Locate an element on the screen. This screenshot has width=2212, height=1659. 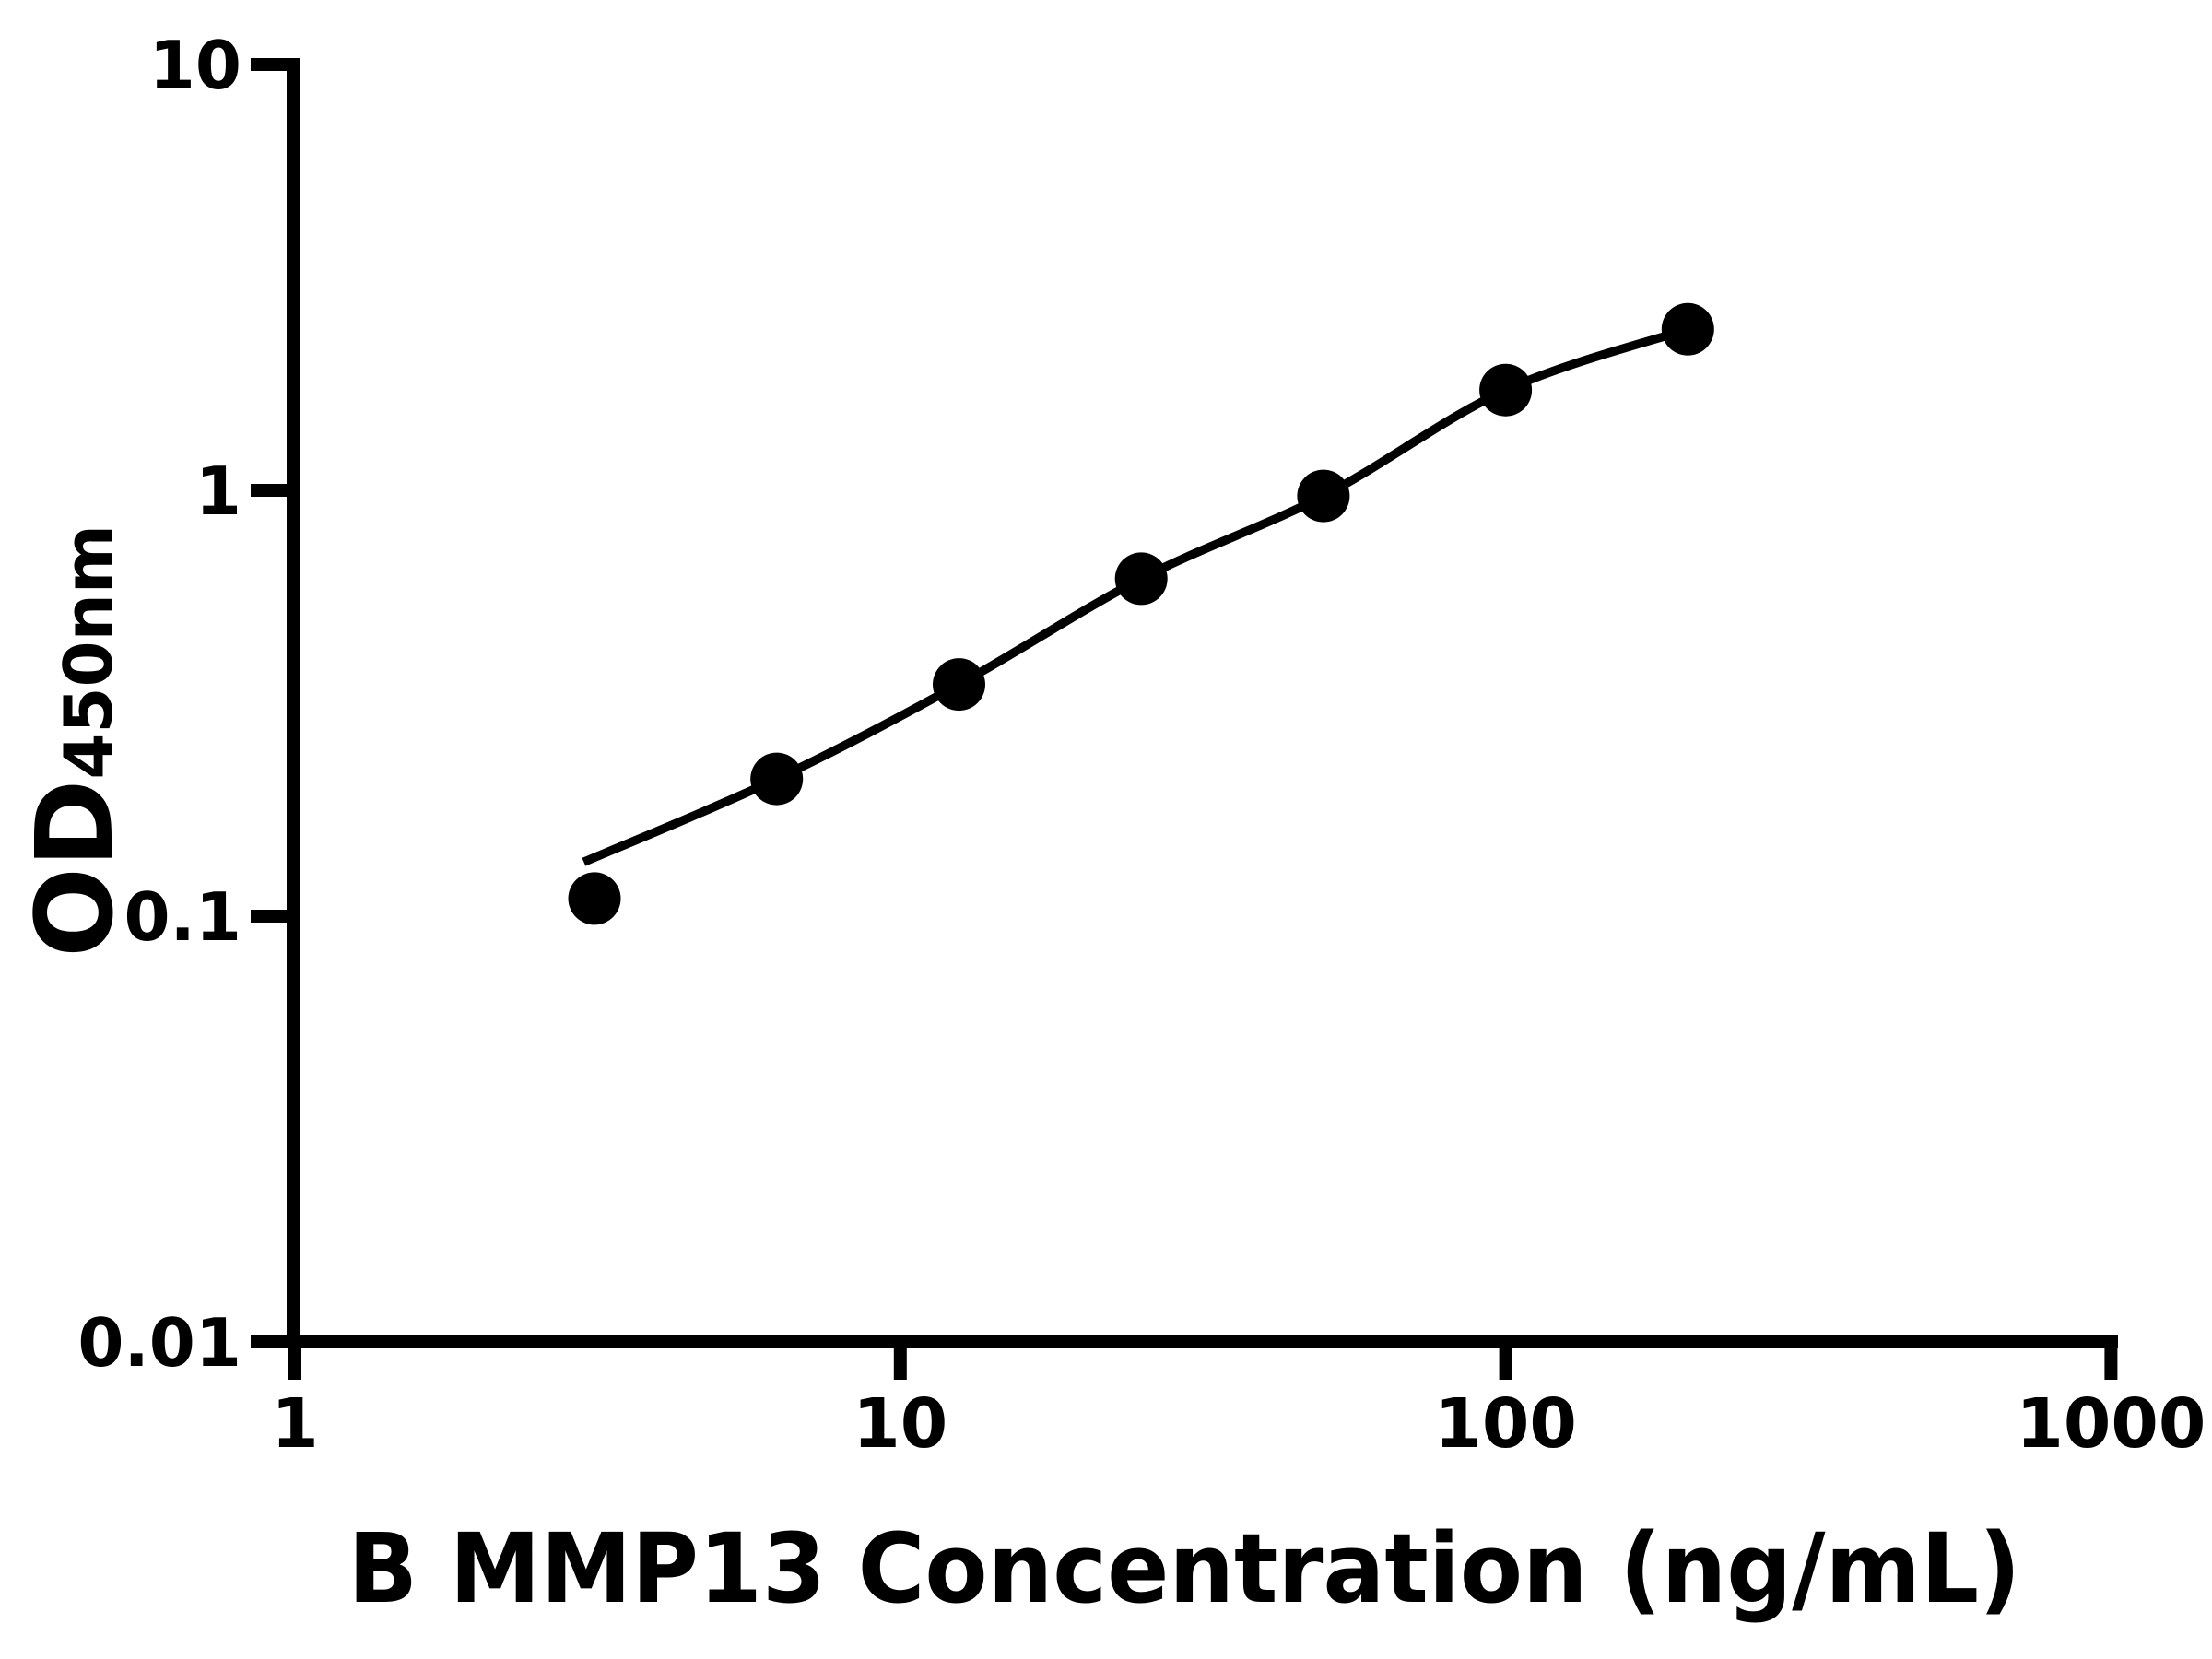
x-tick-label-100: 100 is located at coordinates (1505, 1424).